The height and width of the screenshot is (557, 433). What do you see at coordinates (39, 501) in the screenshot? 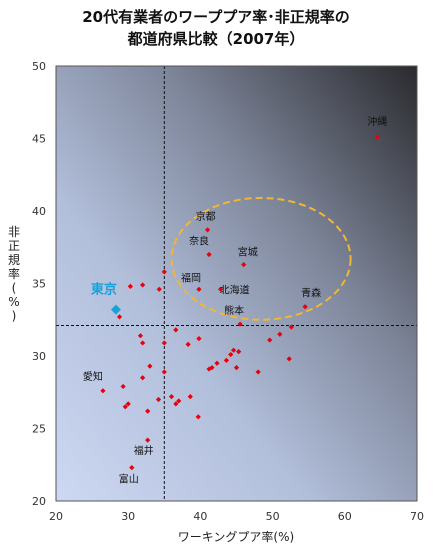
I see `y-tick-label: 20` at bounding box center [39, 501].